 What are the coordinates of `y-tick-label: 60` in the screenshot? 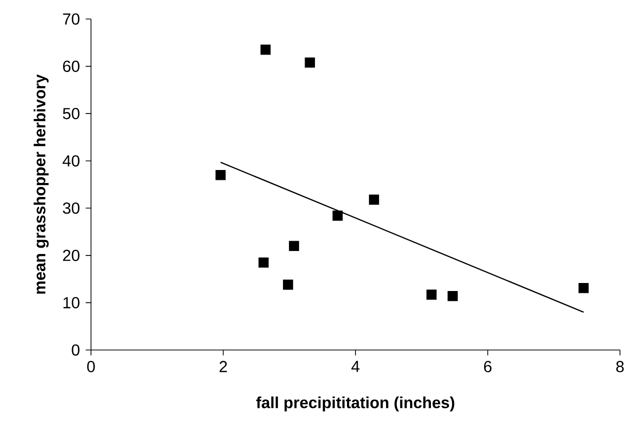 It's located at (71, 66).